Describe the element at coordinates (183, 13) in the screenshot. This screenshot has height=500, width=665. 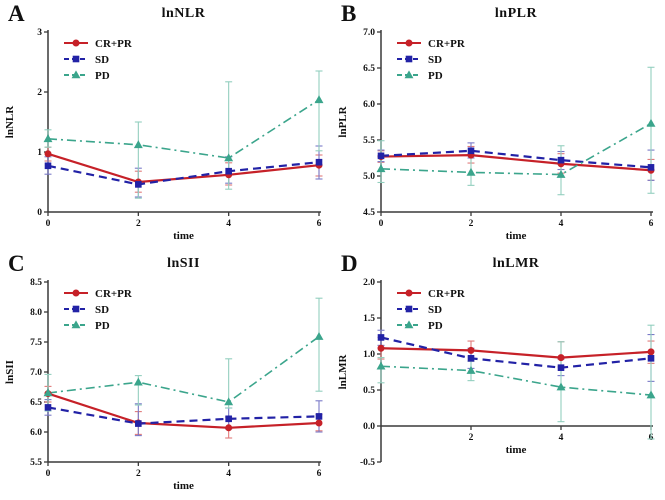
I see `panel-title-lnnlr: lnNLR` at that location.